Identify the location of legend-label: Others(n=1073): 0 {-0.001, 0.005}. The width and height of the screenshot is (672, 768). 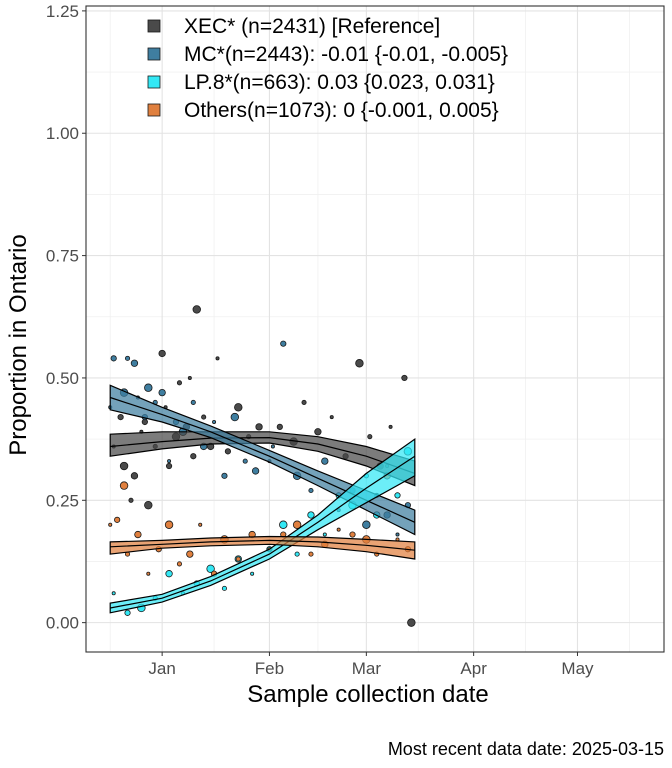
(341, 110).